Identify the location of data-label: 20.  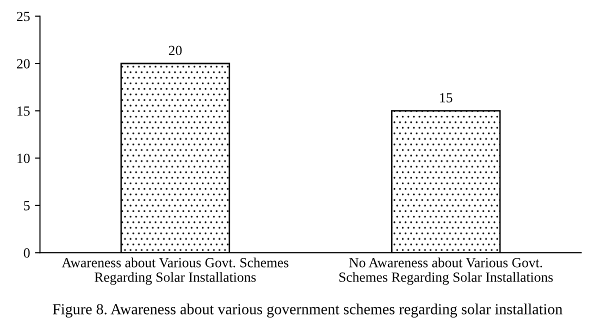
(175, 51).